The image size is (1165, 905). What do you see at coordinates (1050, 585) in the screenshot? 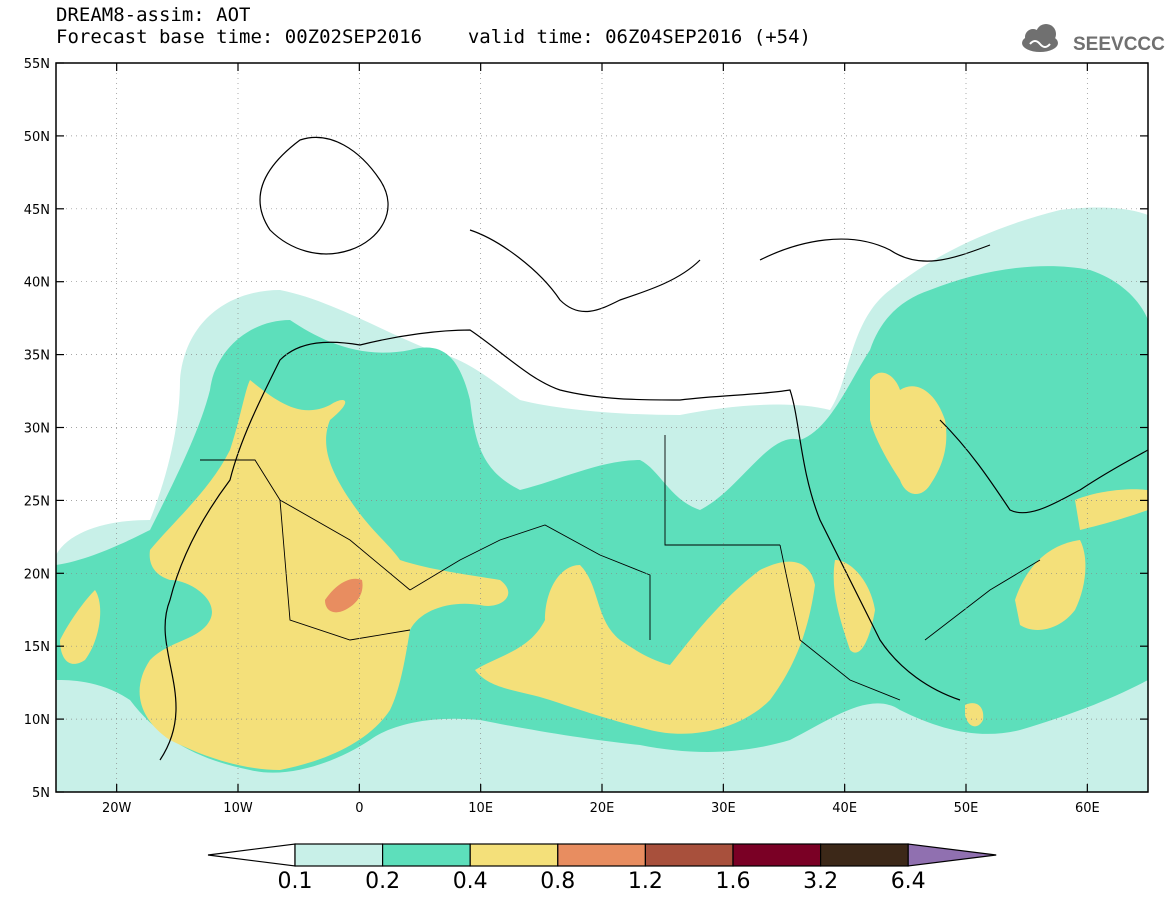
I see `aot-contour-0-4-oman` at bounding box center [1050, 585].